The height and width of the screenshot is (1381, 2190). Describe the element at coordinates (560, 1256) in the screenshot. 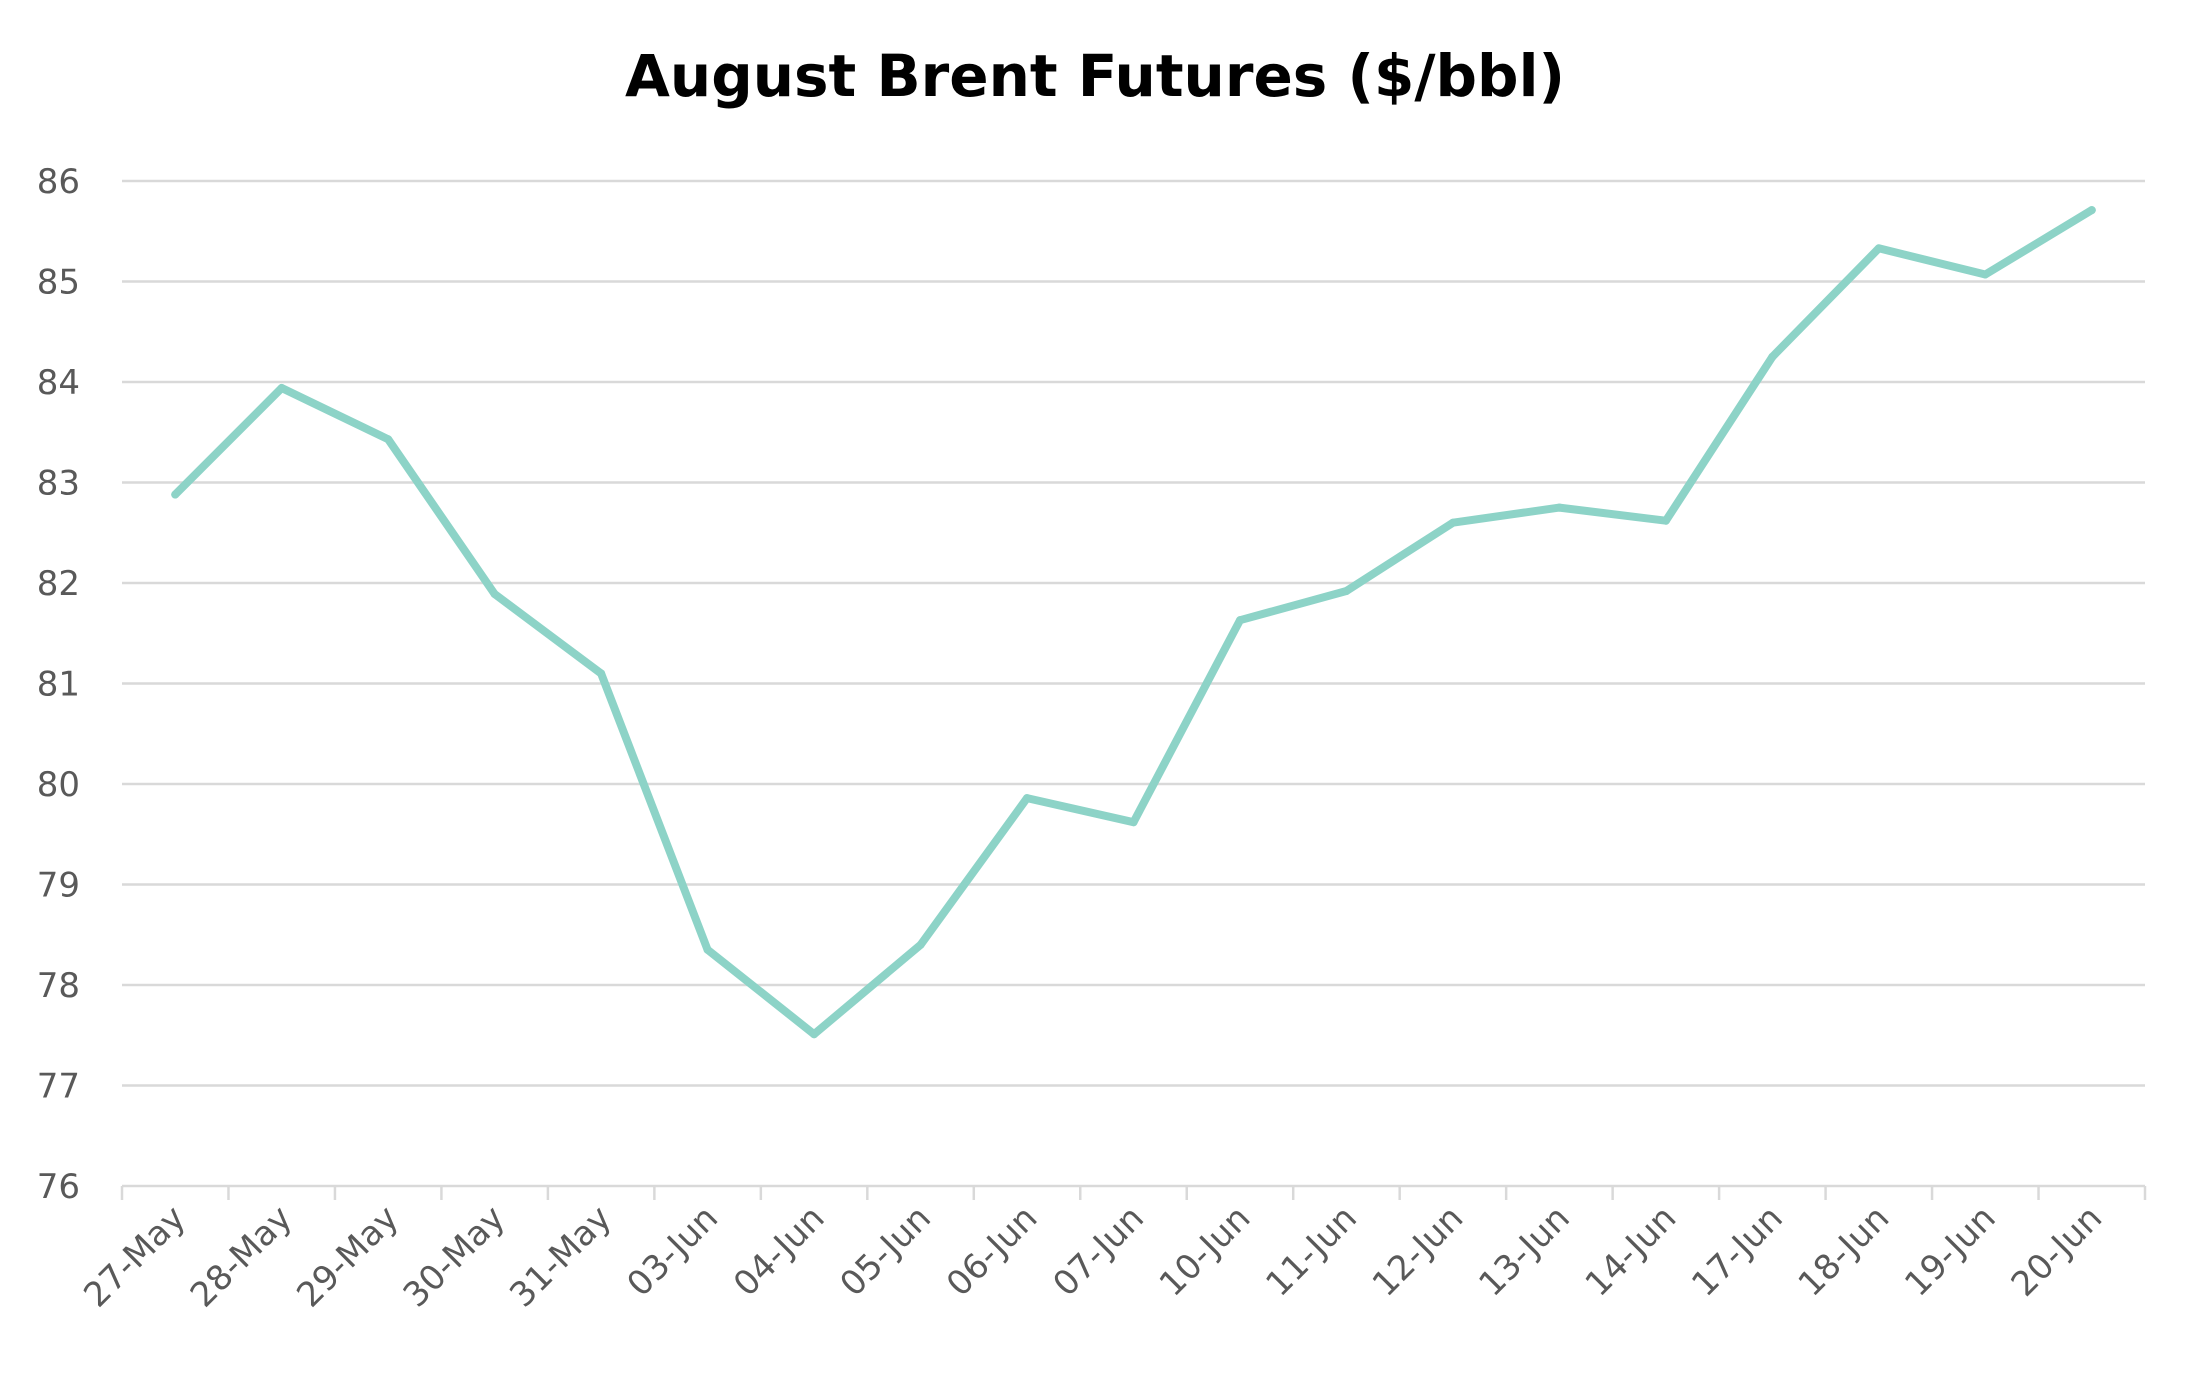

I see `x-tick-label: 31-May` at that location.